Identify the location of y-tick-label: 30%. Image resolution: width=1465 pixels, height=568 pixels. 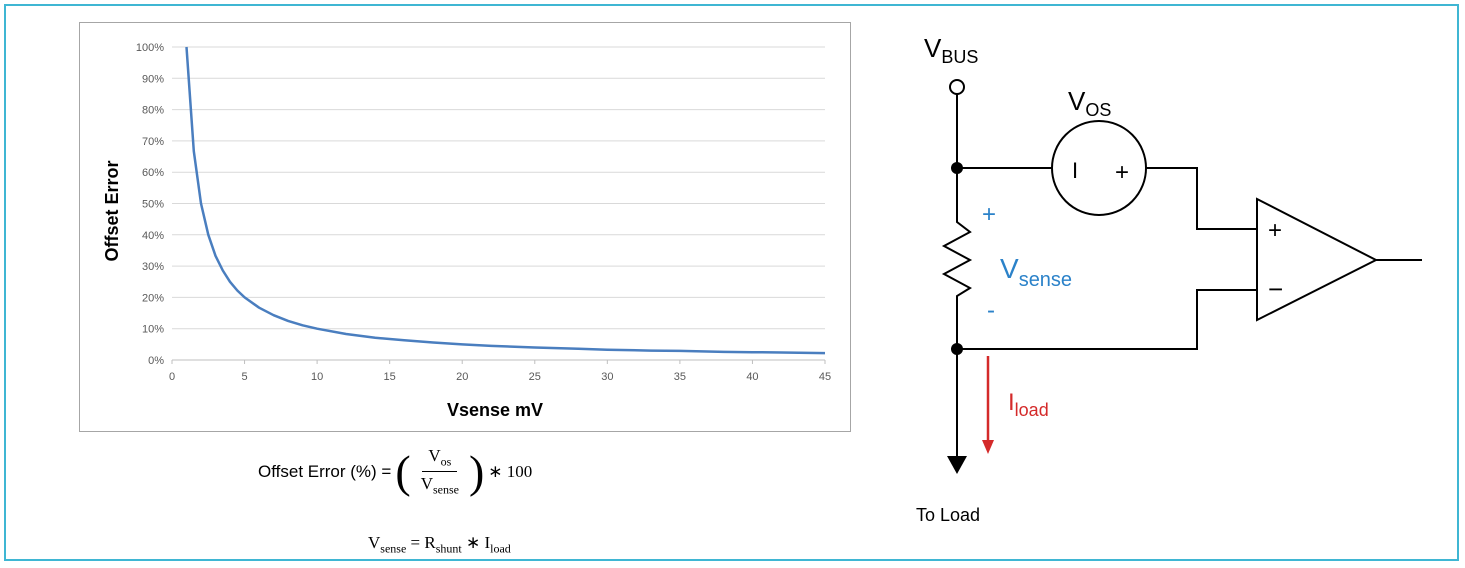
(153, 267).